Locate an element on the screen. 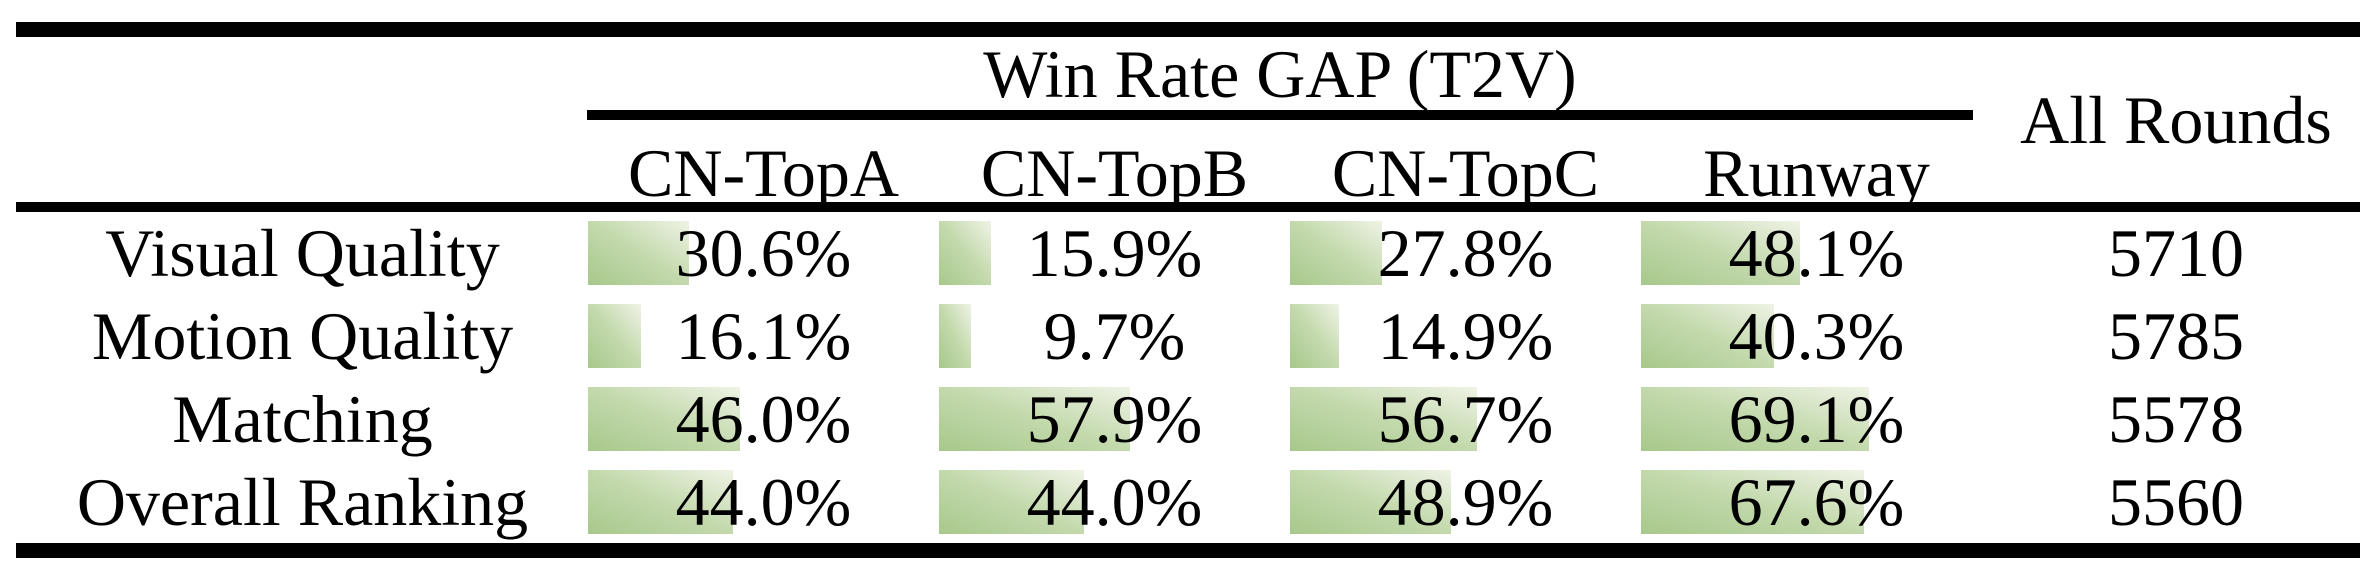 The image size is (2376, 568). win-rate-value: 56.7% is located at coordinates (1465, 419).